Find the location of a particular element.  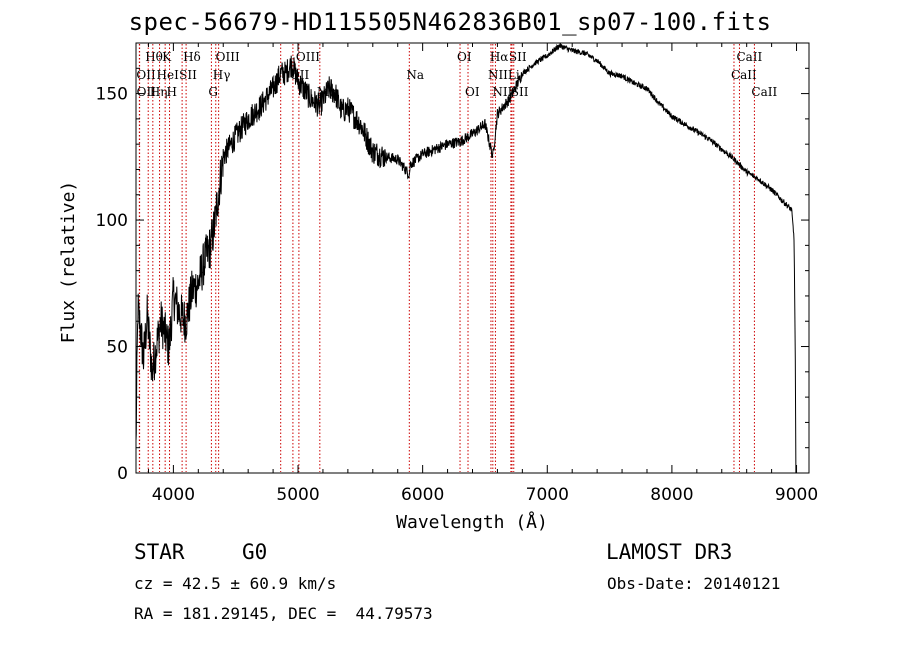

line-marker-label: H is located at coordinates (172, 92).